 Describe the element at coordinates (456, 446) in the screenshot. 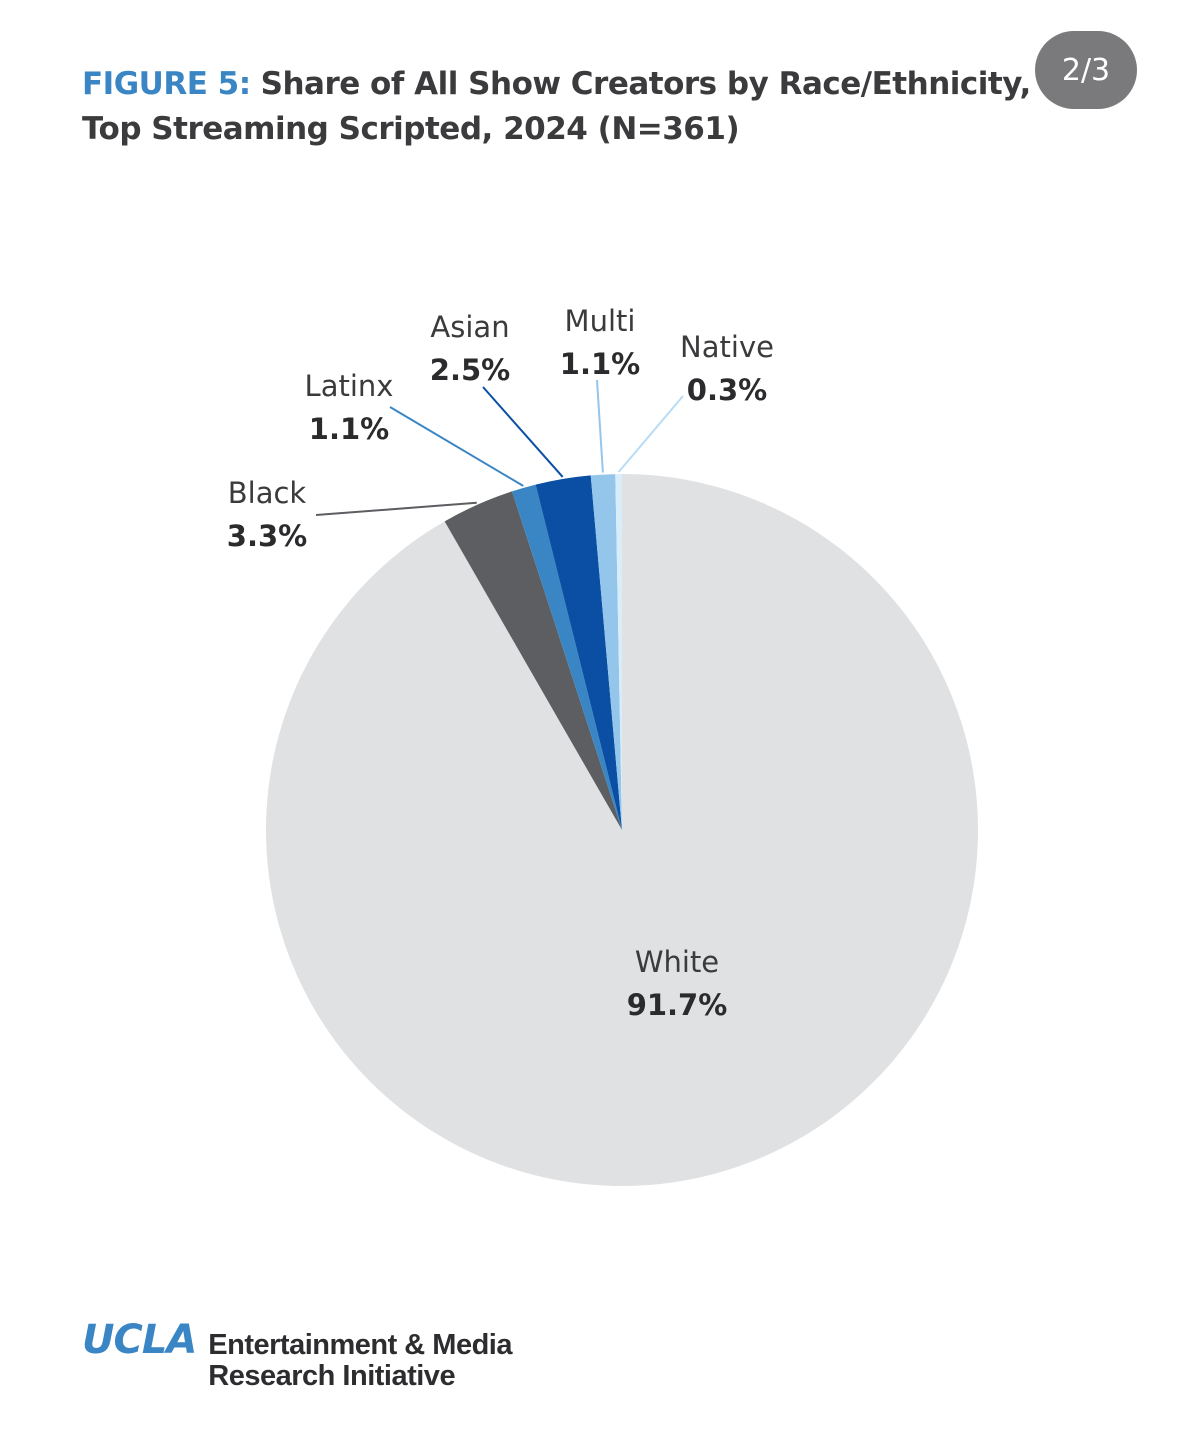

I see `leader-line-latinx` at that location.